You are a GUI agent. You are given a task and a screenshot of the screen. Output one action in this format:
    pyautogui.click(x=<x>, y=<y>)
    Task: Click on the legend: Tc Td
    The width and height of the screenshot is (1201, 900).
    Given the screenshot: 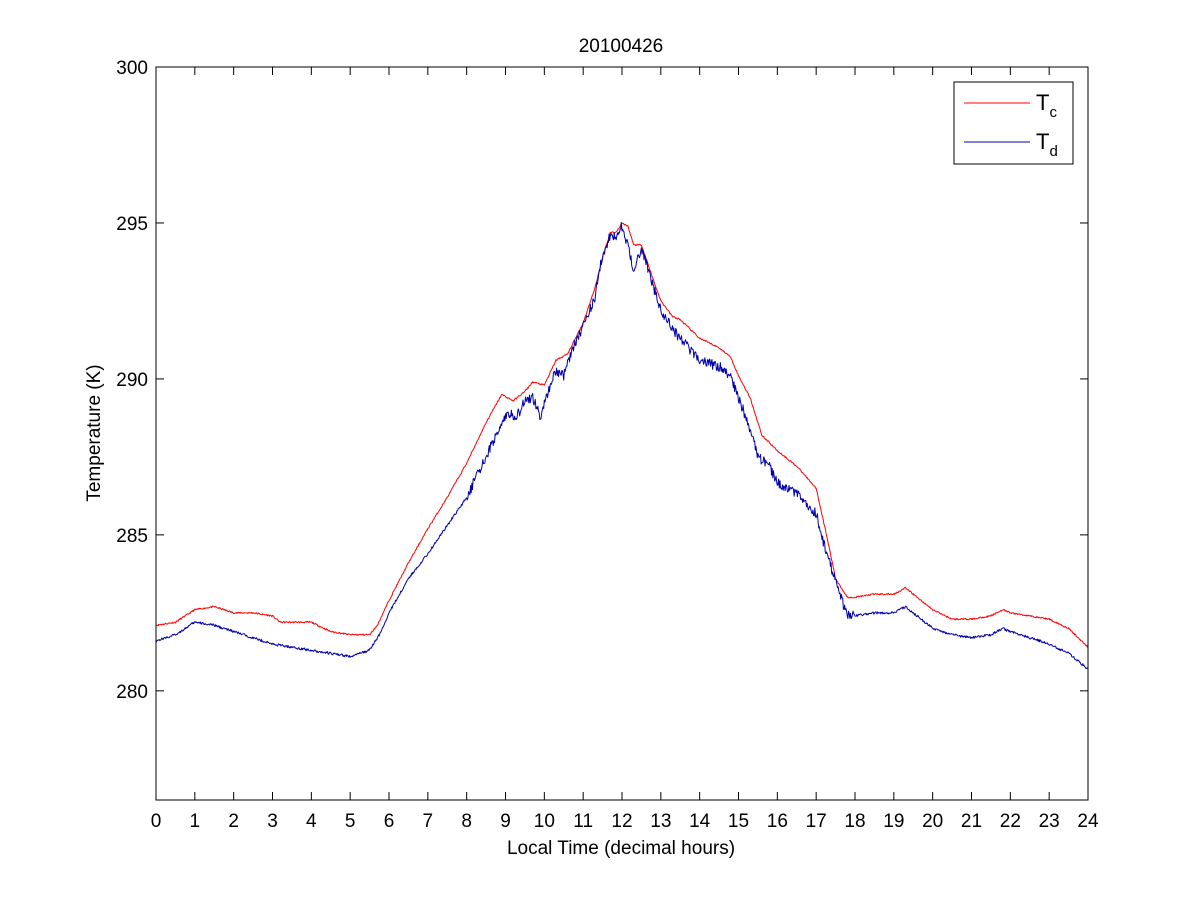 What is the action you would take?
    pyautogui.click(x=1013, y=123)
    